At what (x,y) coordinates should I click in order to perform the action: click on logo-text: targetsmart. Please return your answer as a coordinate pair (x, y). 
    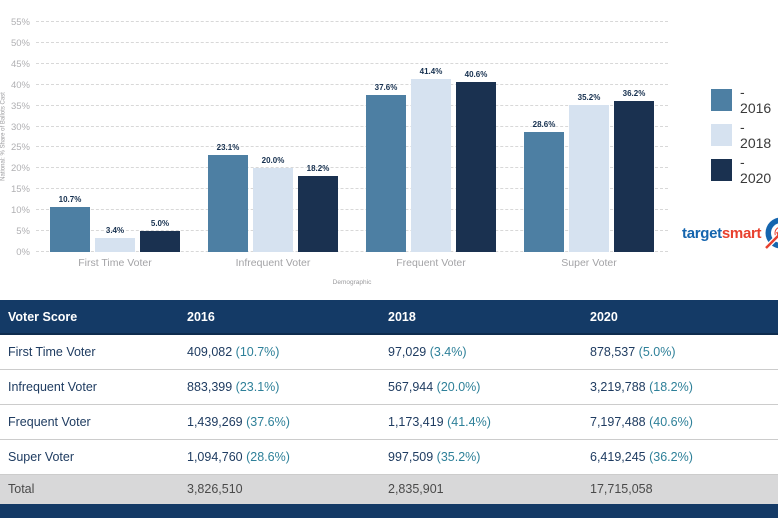
    Looking at the image, I should click on (722, 233).